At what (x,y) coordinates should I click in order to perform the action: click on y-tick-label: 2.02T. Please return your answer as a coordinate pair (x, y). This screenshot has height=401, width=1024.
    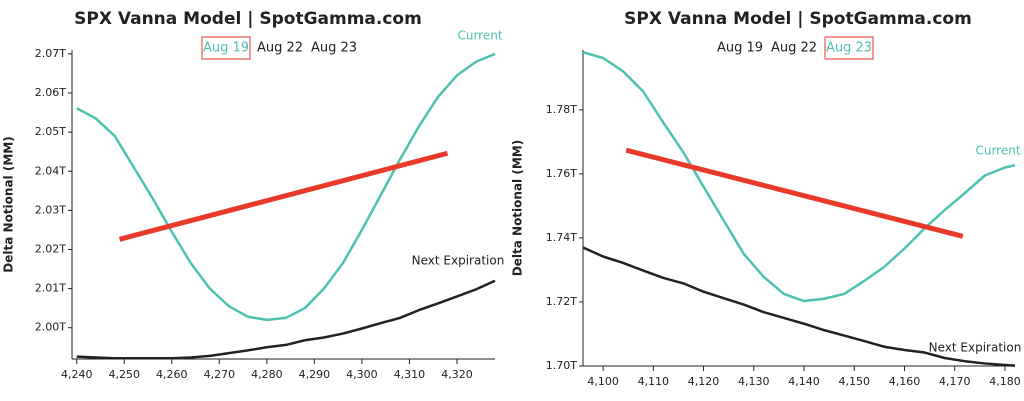
    Looking at the image, I should click on (50, 248).